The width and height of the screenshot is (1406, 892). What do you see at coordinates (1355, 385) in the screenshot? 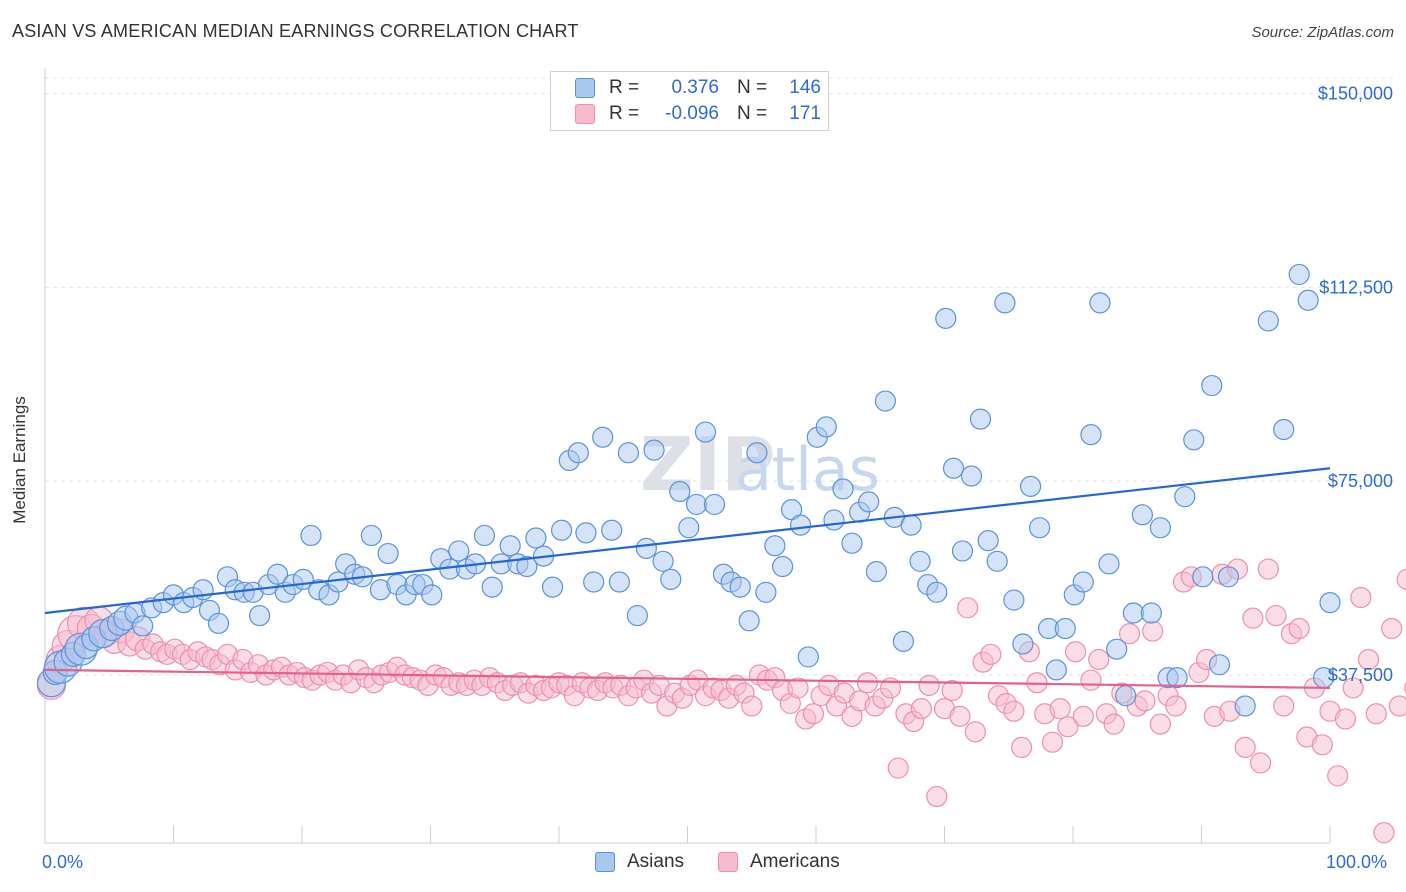
I see `y-tick-labels: $37,500 $75,000 $112,500 $150,000` at bounding box center [1355, 385].